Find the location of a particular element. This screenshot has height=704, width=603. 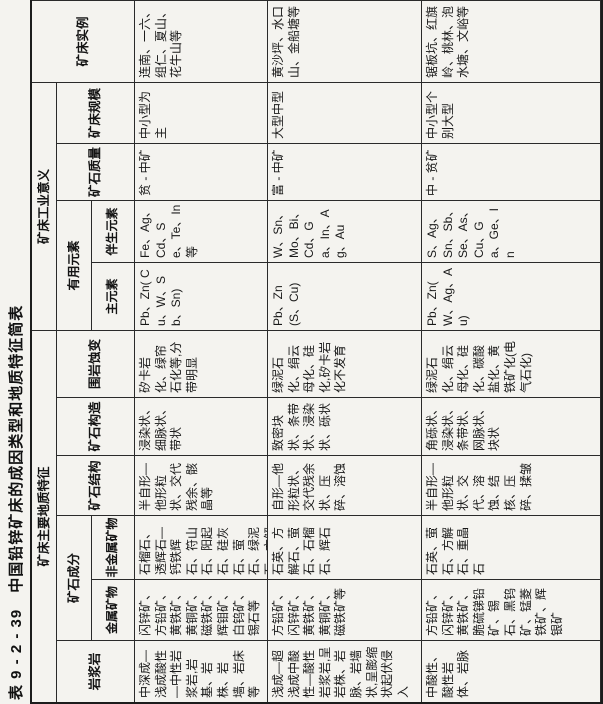

cell-row2-scale: 大型中型 is located at coordinates (345, 112).